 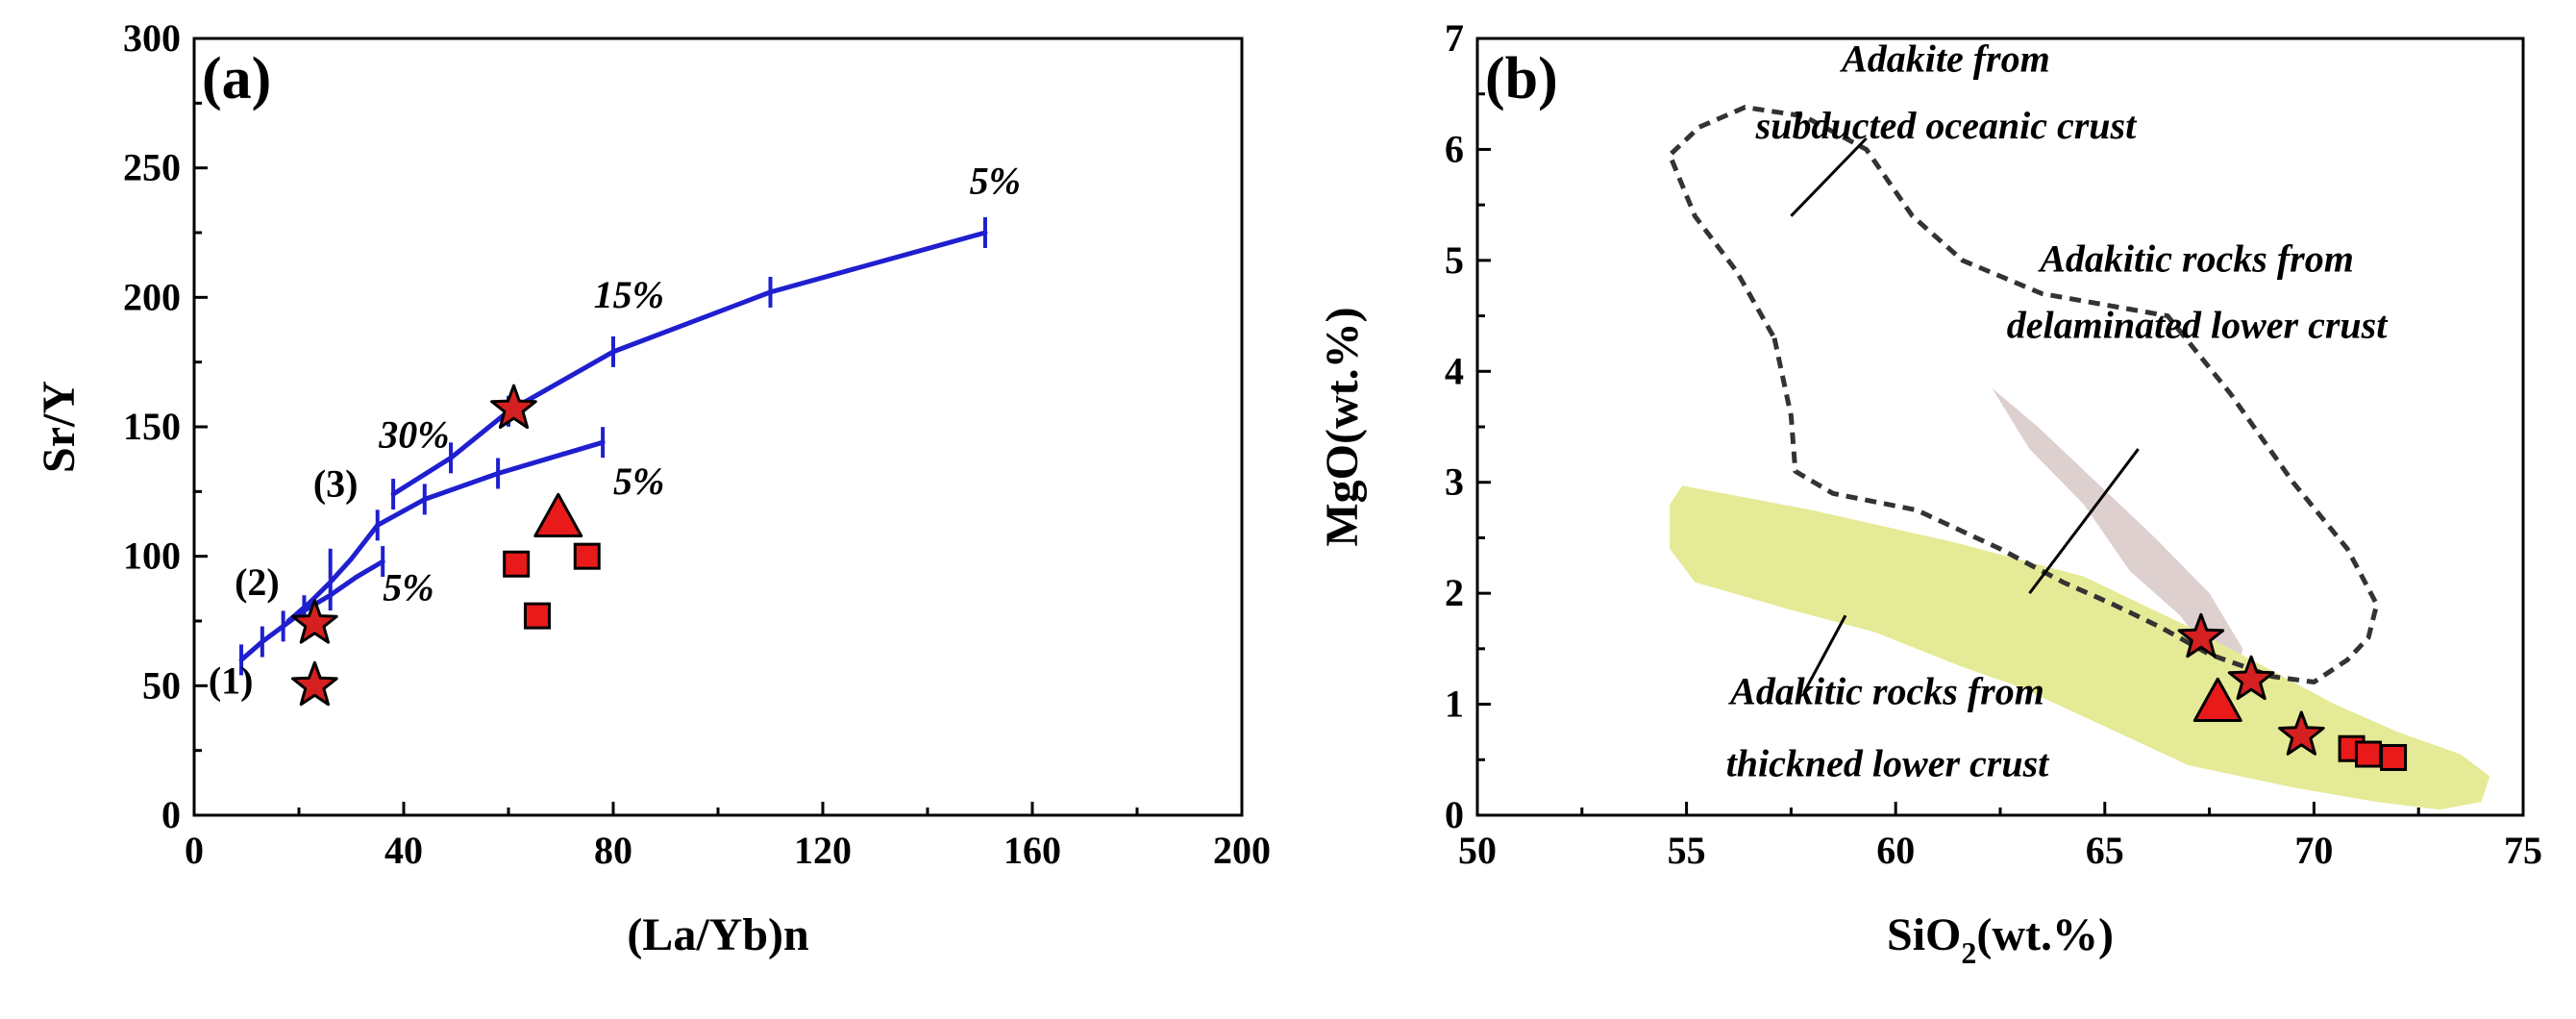 I want to click on region-label: Adakite from, so click(x=1945, y=59).